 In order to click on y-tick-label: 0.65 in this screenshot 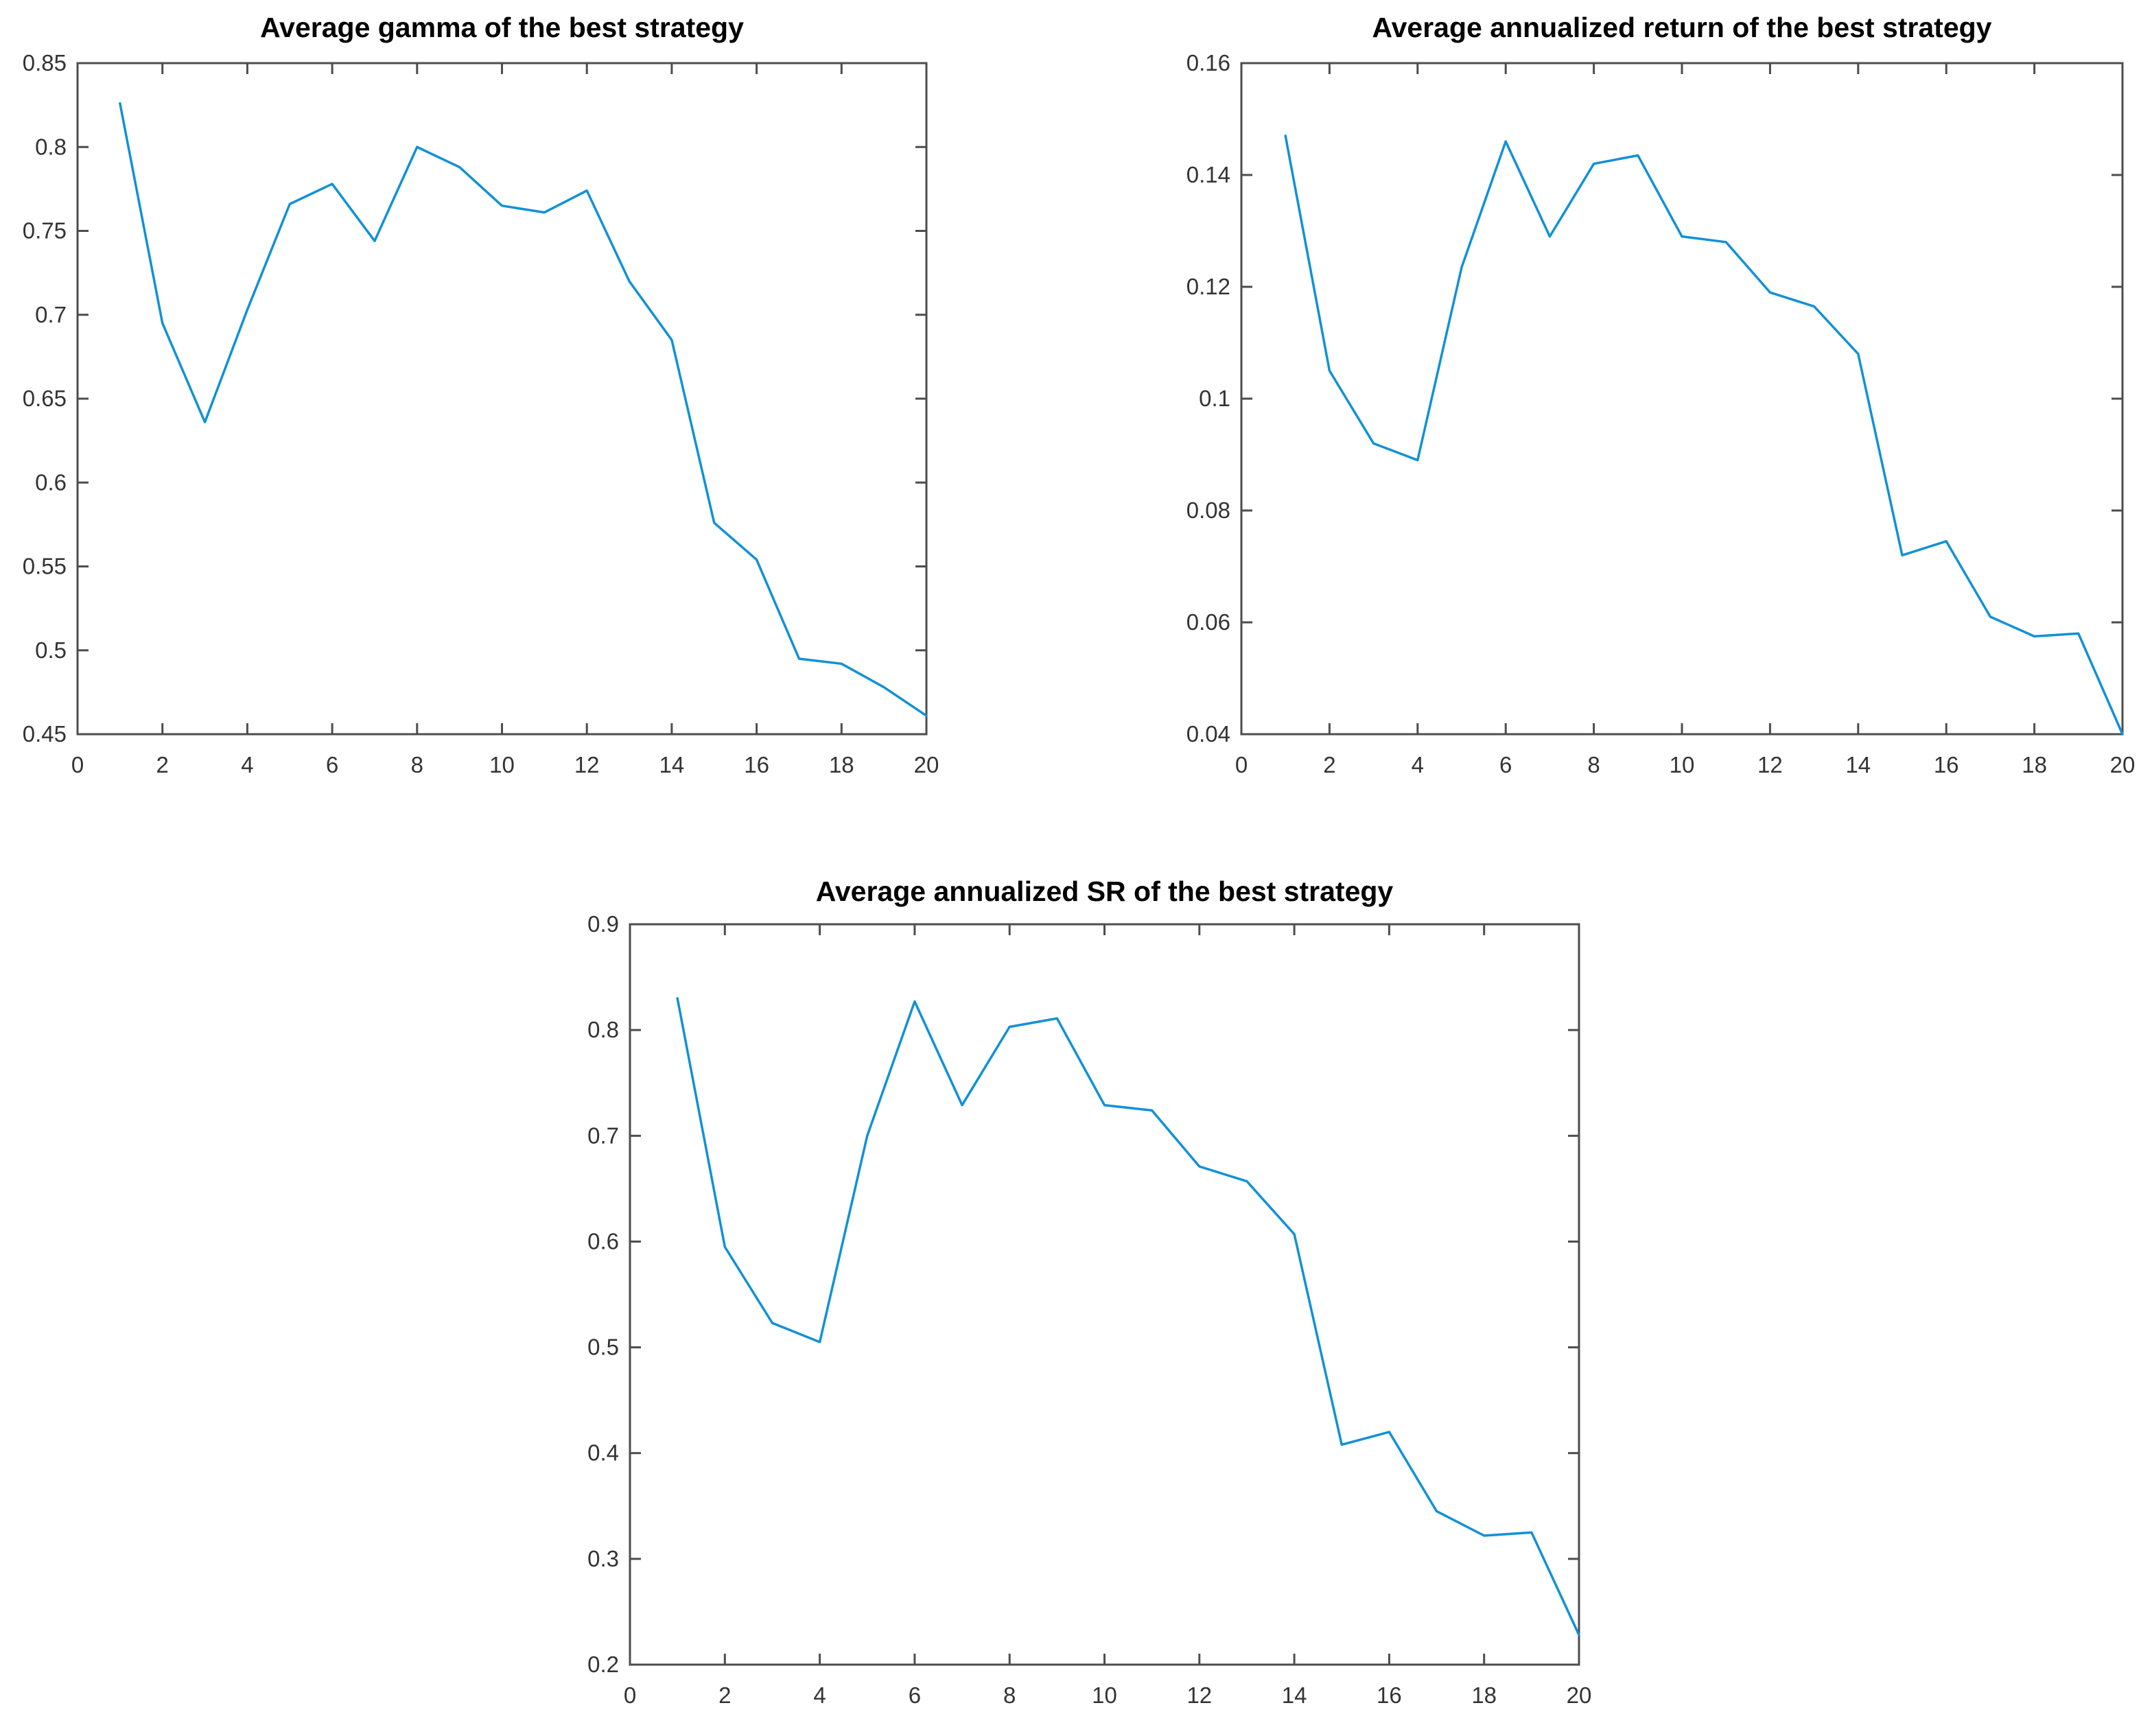, I will do `click(45, 399)`.